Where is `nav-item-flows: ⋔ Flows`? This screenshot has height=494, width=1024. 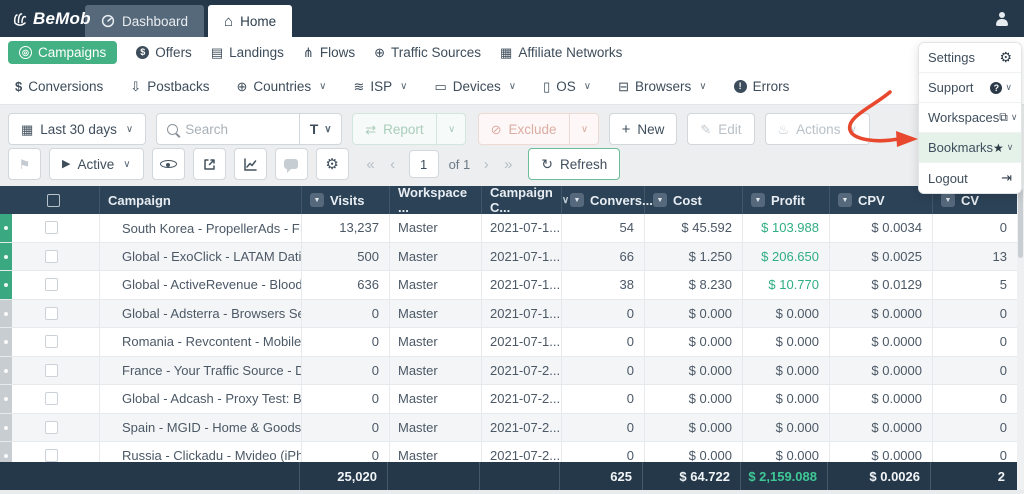
nav-item-flows: ⋔ Flows is located at coordinates (329, 52).